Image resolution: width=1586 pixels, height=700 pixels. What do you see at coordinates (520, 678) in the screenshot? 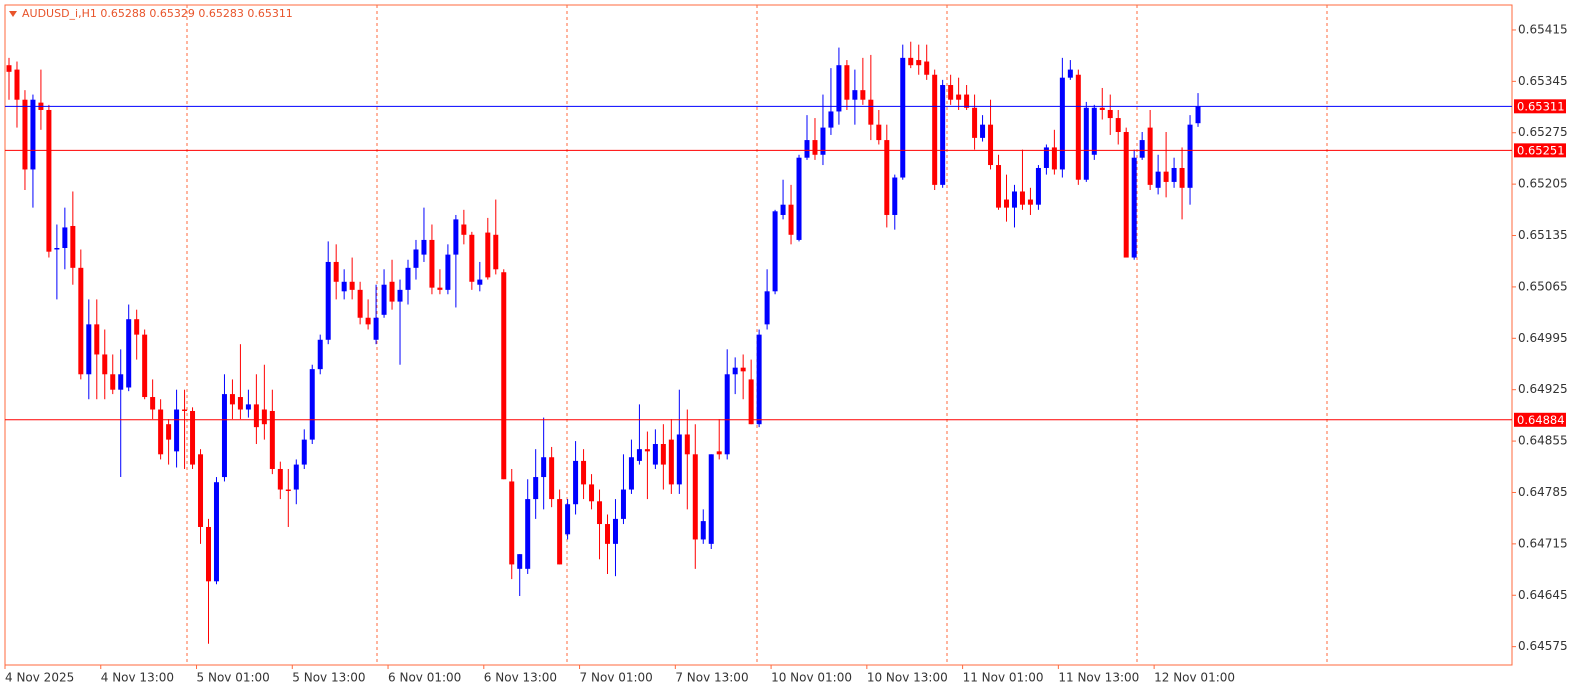
I see `x-tick-label: 6 Nov 13:00` at bounding box center [520, 678].